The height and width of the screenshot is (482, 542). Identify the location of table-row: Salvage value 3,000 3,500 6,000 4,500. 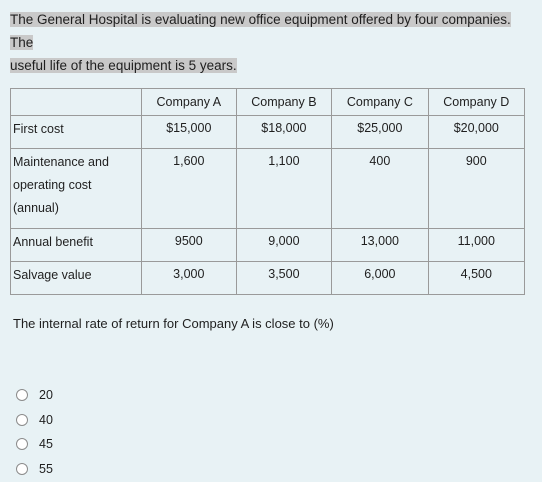
(268, 278).